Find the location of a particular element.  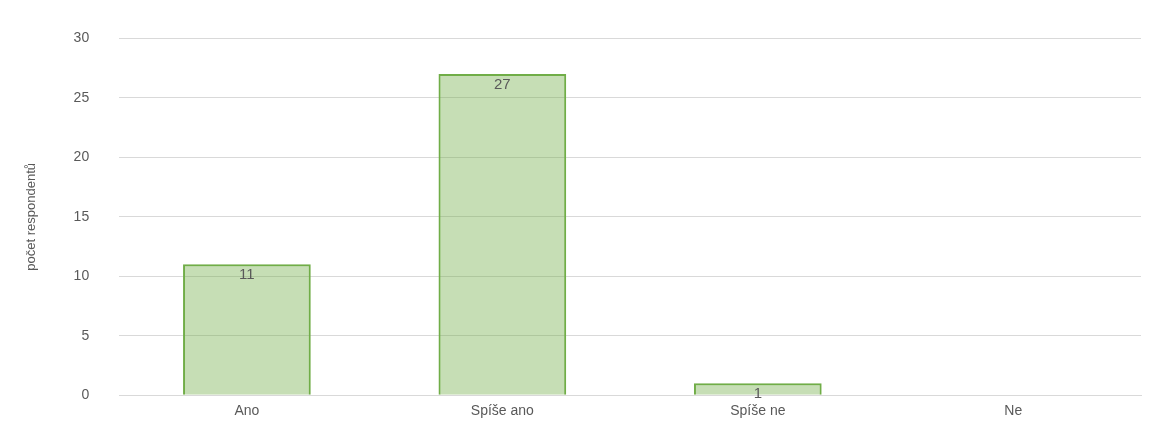

y-tick-label: 20 is located at coordinates (81, 156).